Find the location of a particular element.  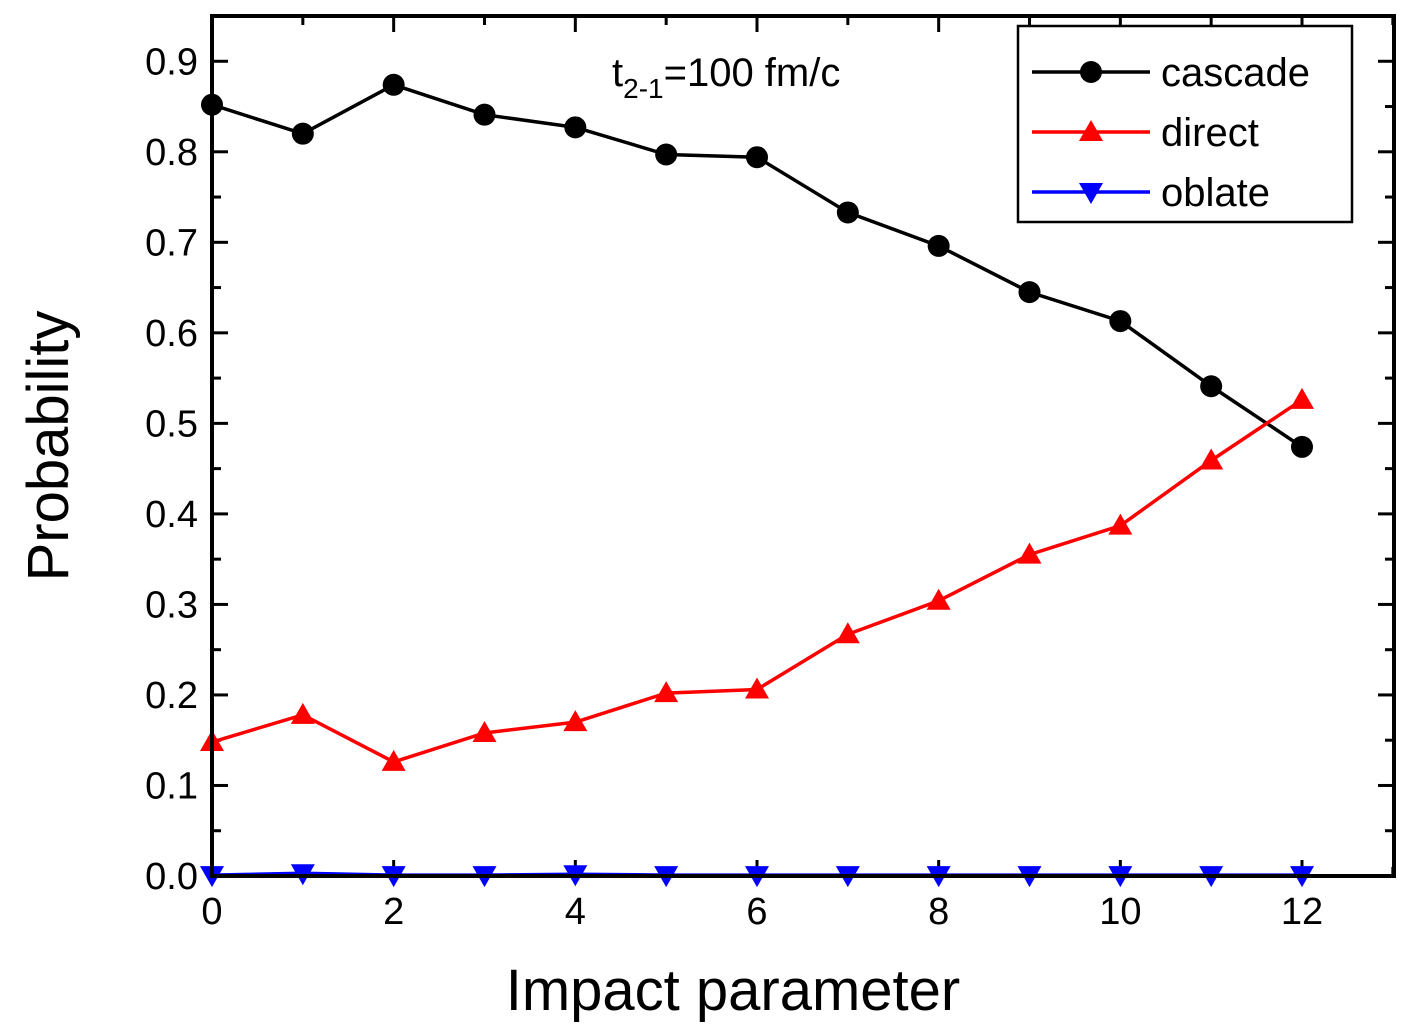

legend-item-direct: direct is located at coordinates (1145, 133).